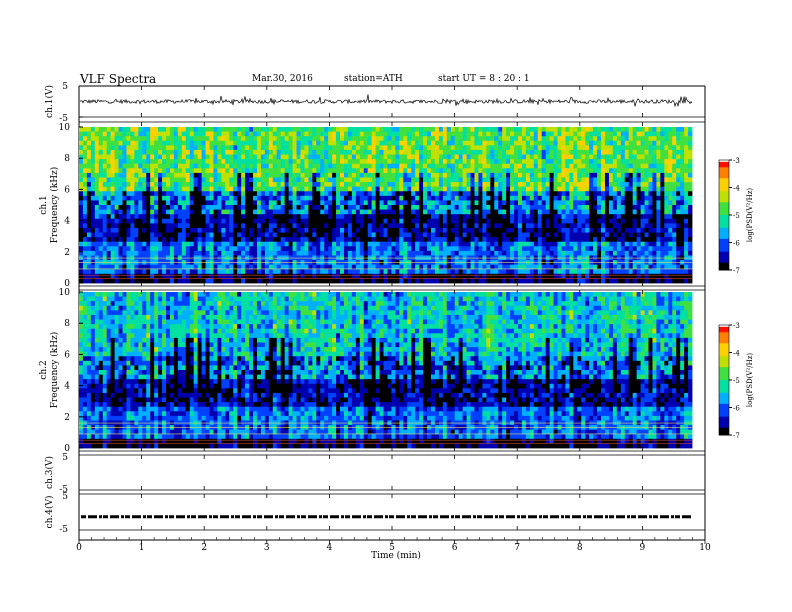 This screenshot has width=792, height=612. Describe the element at coordinates (455, 548) in the screenshot. I see `x-tick-label: 6` at that location.